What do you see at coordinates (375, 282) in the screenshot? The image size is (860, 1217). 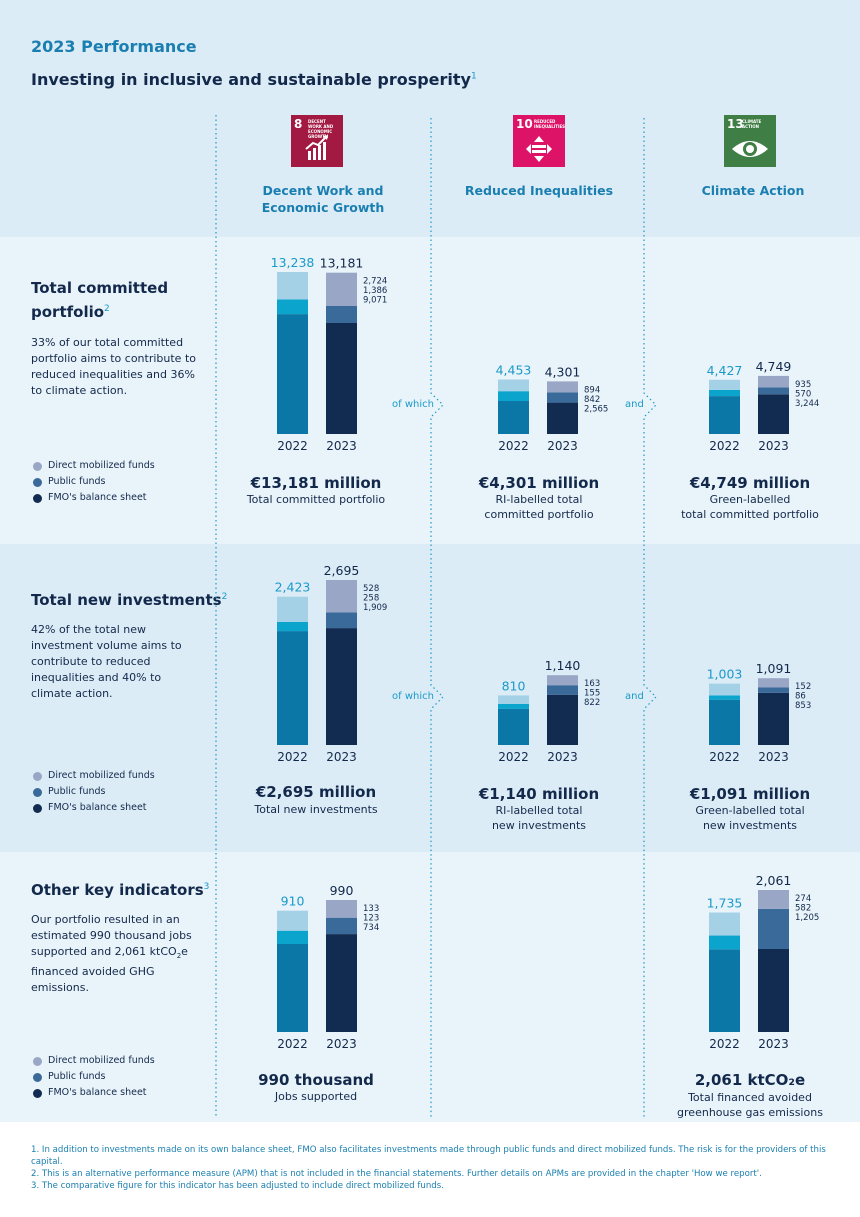 I see `segment-value-label: 2,724` at bounding box center [375, 282].